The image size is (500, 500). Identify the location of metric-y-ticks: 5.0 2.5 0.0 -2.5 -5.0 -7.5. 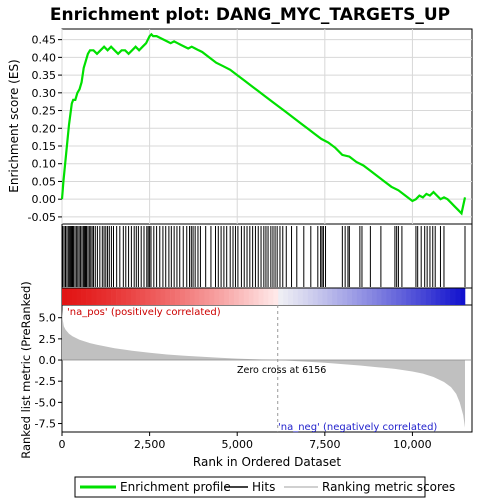
(48, 371).